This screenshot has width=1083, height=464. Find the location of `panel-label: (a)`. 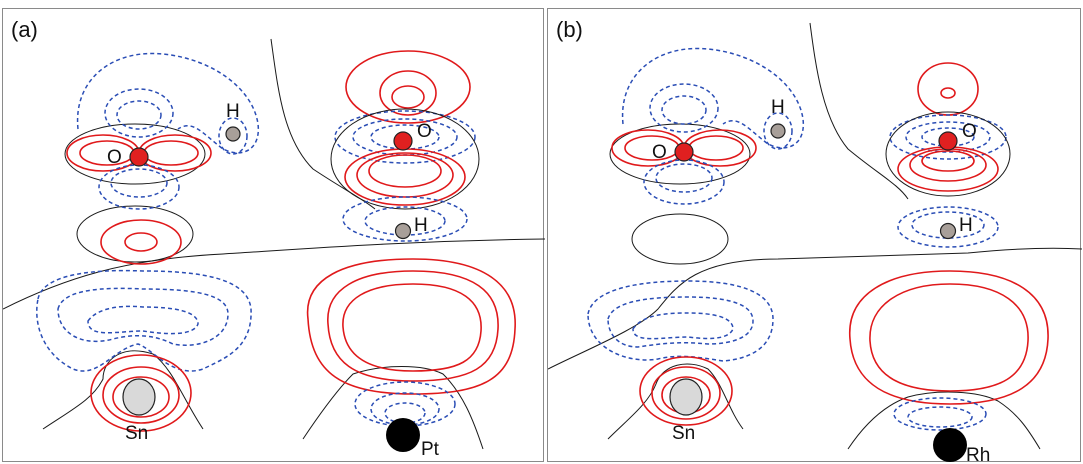

panel-label: (a) is located at coordinates (24, 29).